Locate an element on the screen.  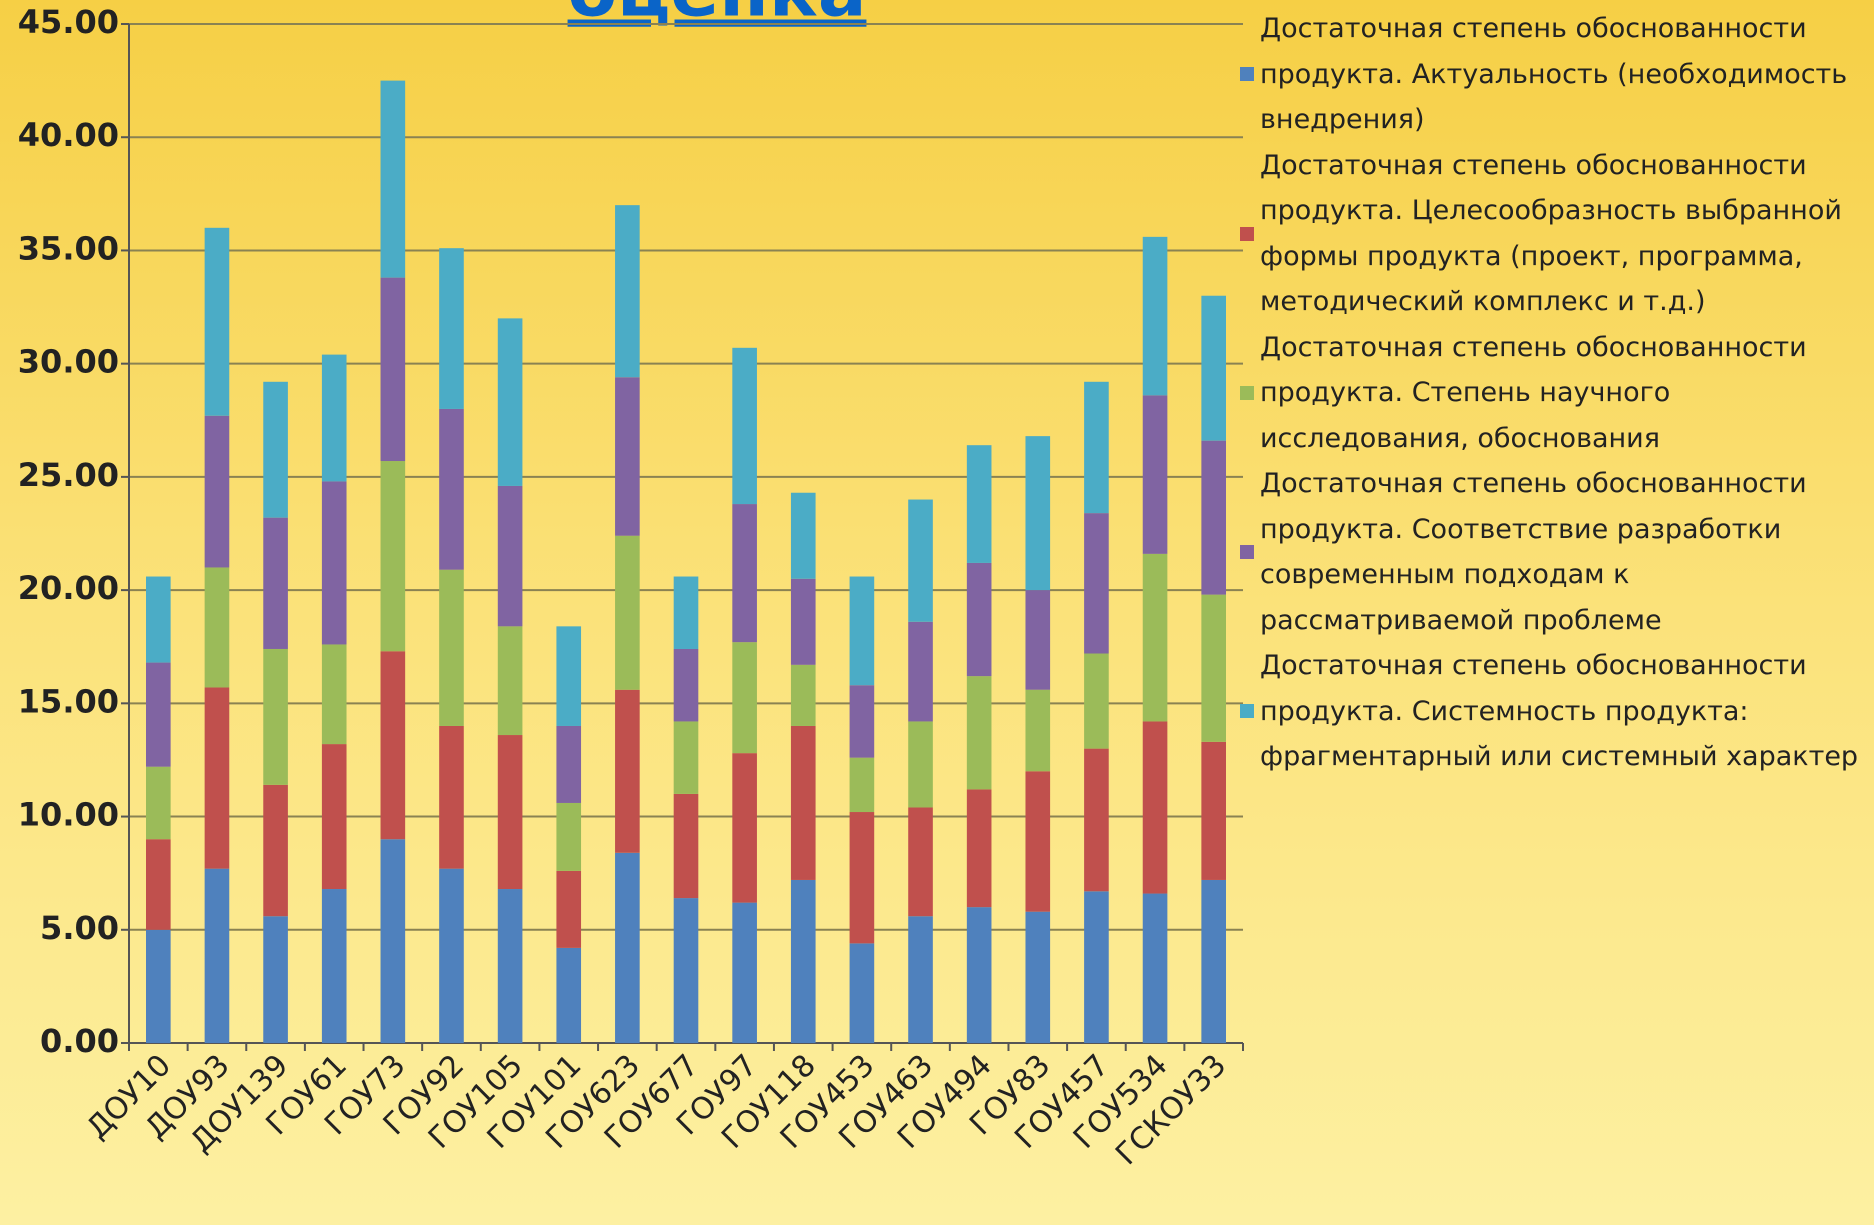
y-tick-label: 45.00 is located at coordinates (68, 22).